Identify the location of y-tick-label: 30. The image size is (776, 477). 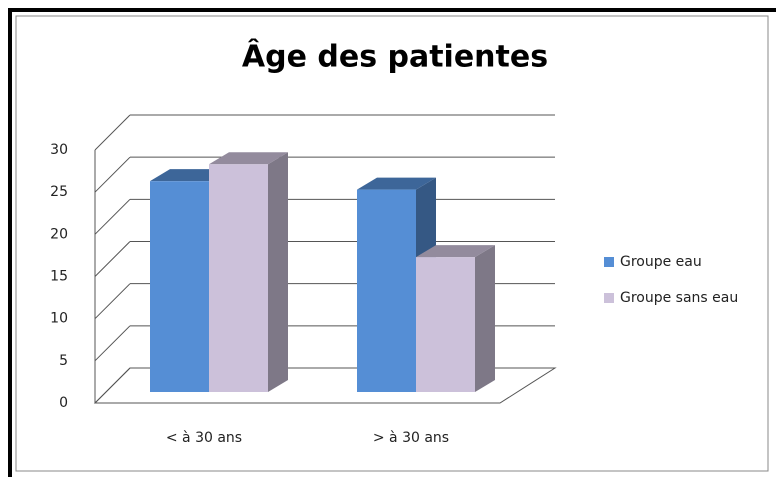
(59, 150).